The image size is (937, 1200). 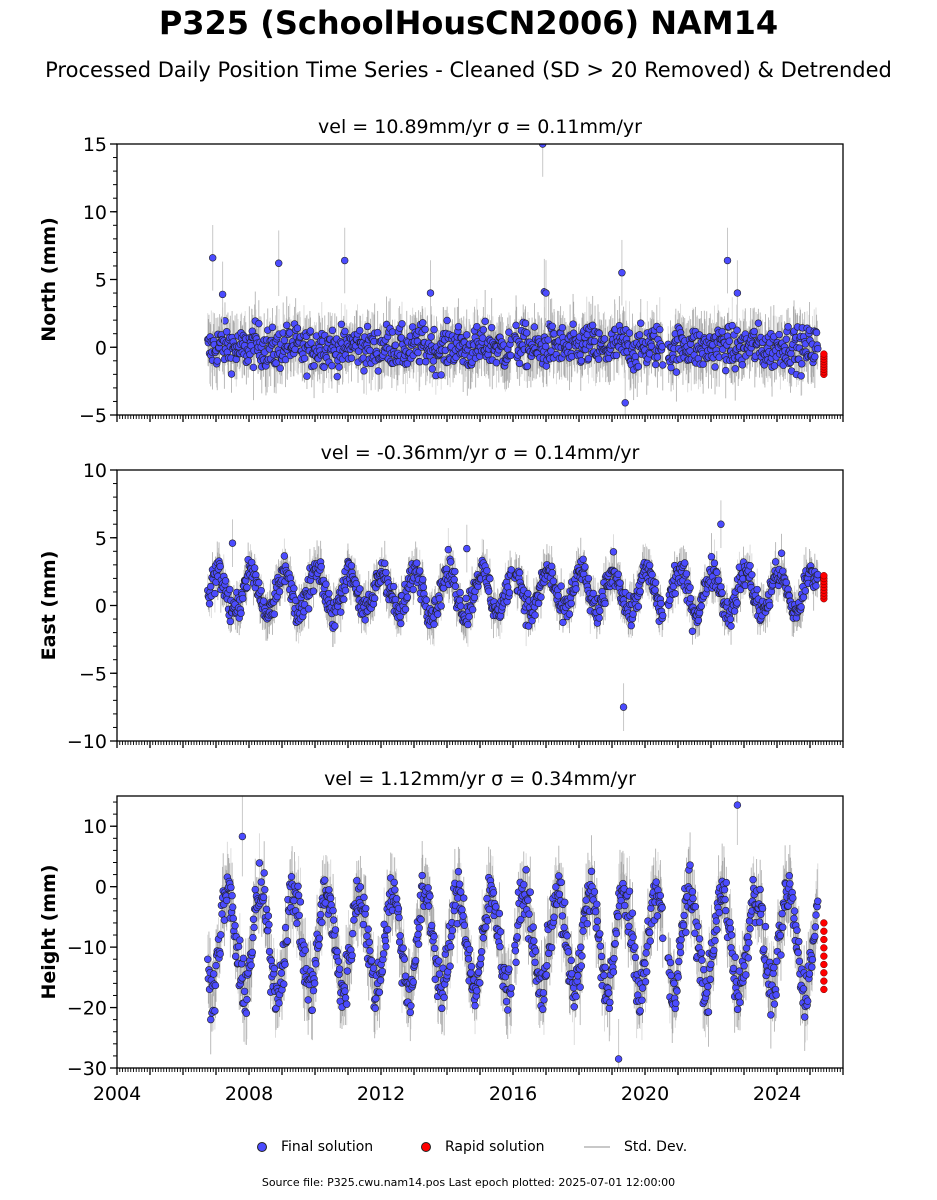 What do you see at coordinates (95, 145) in the screenshot?
I see `y-tick-label: 15` at bounding box center [95, 145].